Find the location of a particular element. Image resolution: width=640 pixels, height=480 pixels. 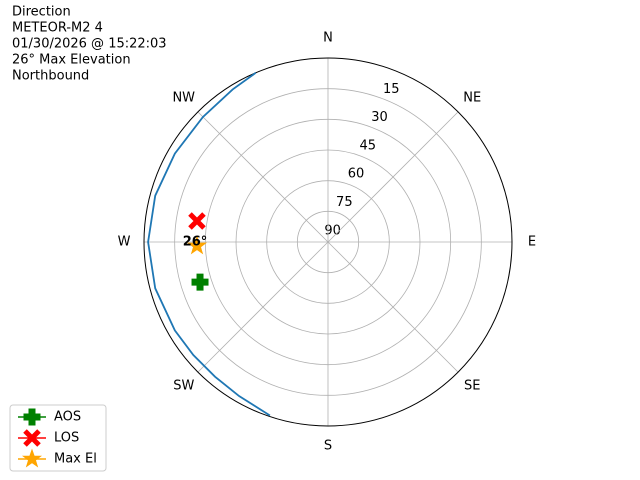

legend-label: Max El is located at coordinates (75, 459).